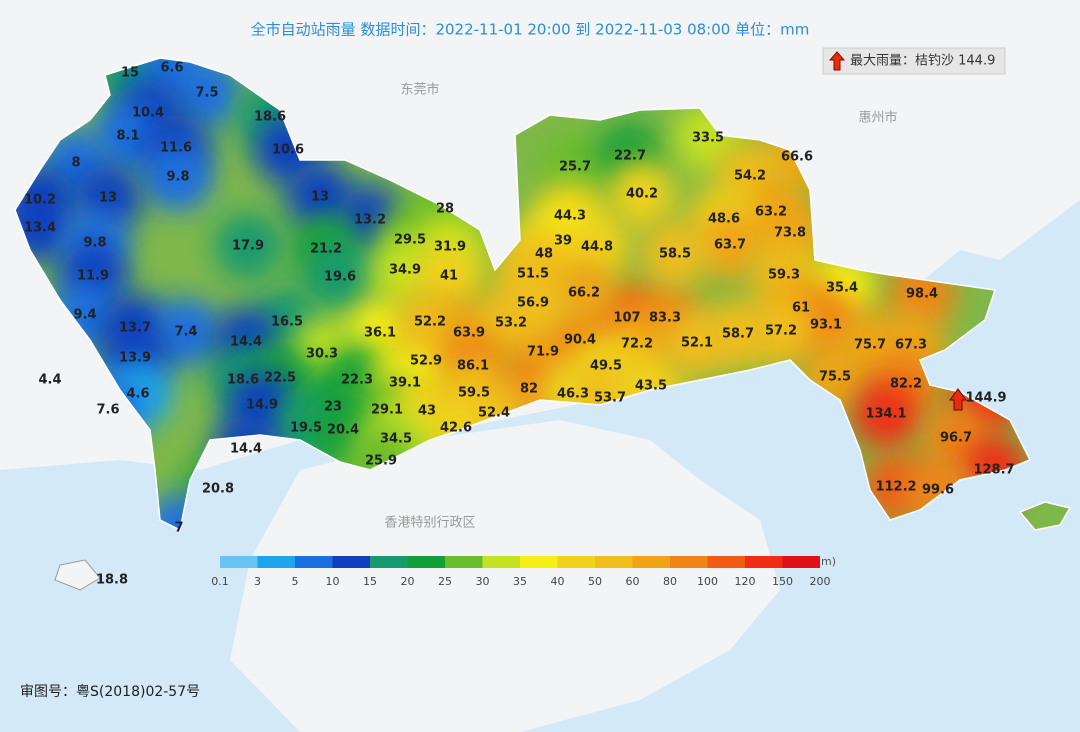 The width and height of the screenshot is (1080, 732). What do you see at coordinates (427, 411) in the screenshot?
I see `station-value: 43` at bounding box center [427, 411].